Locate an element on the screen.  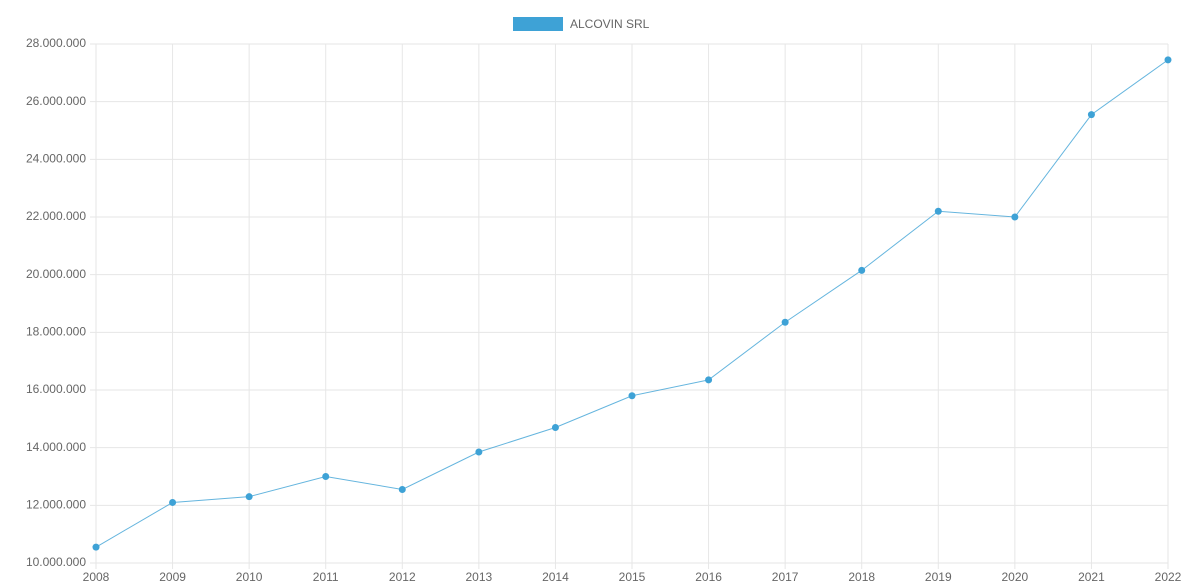
y-tick-label: 12.000.000 is located at coordinates (56, 505).